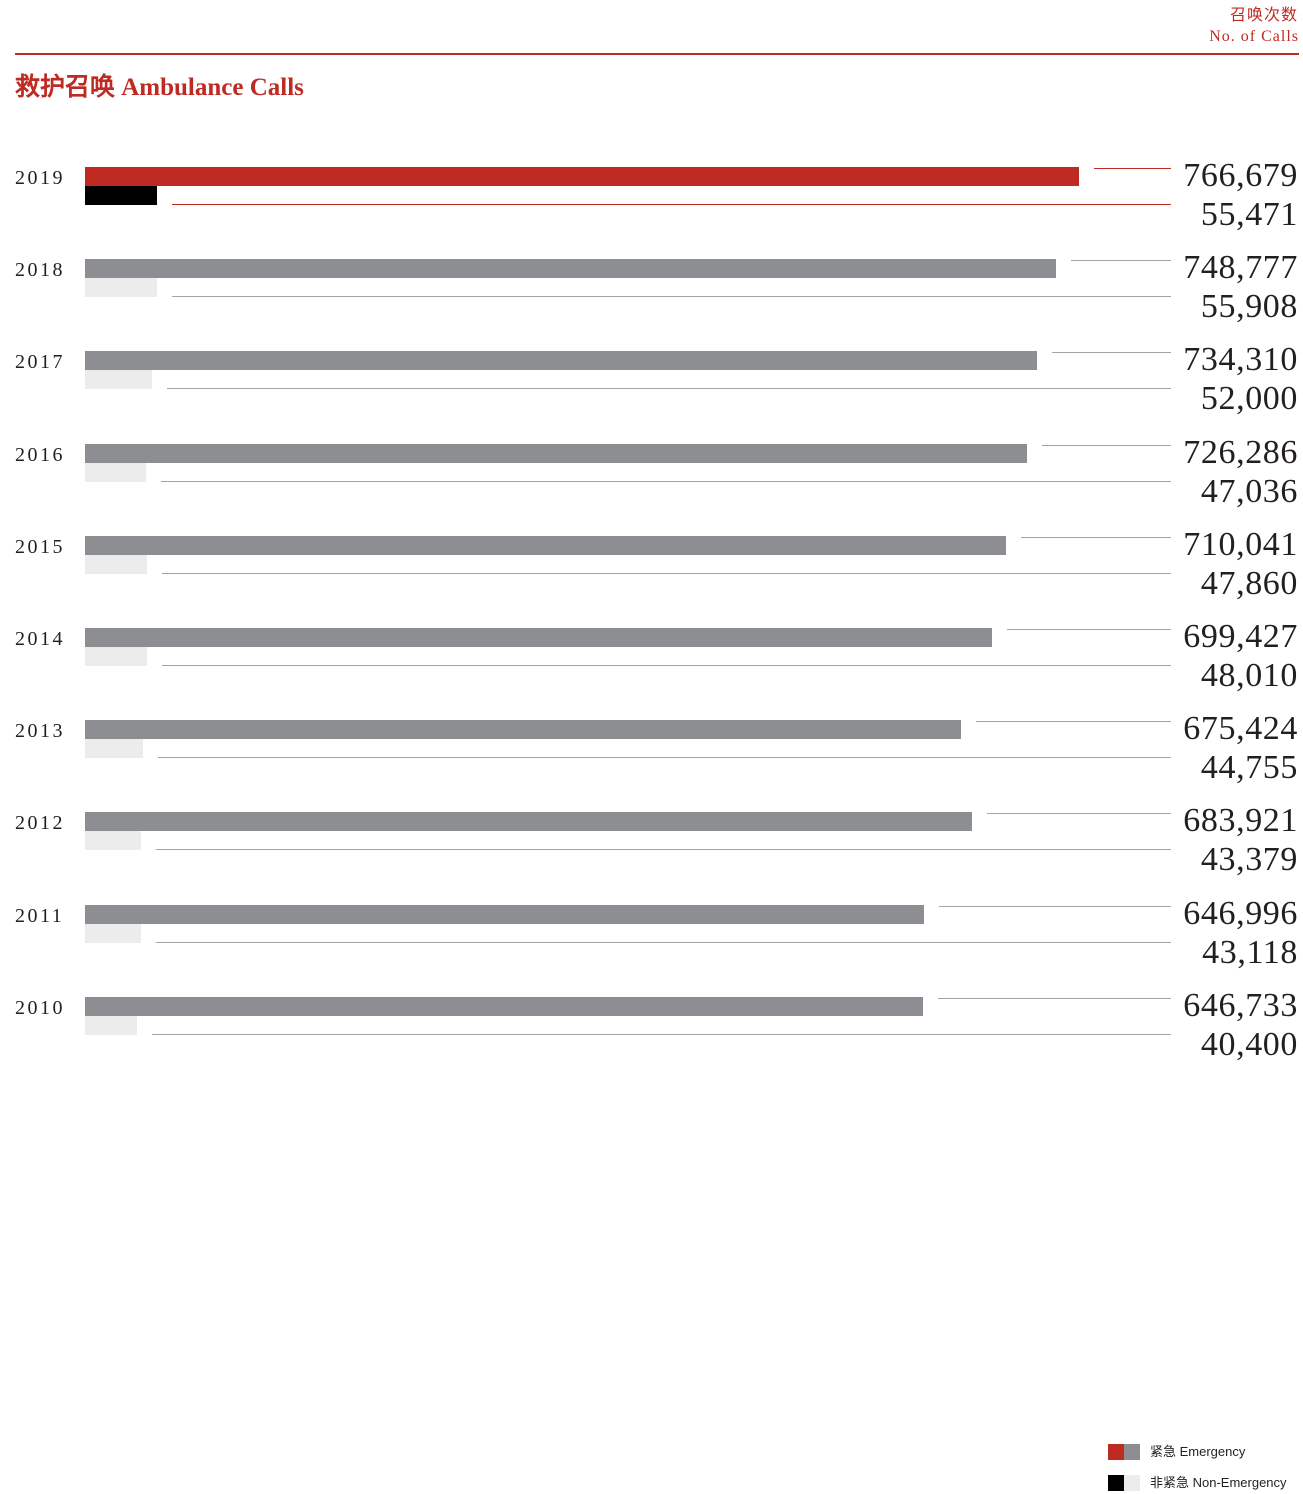  Describe the element at coordinates (1240, 452) in the screenshot. I see `emergency-value-label: 726,286` at that location.